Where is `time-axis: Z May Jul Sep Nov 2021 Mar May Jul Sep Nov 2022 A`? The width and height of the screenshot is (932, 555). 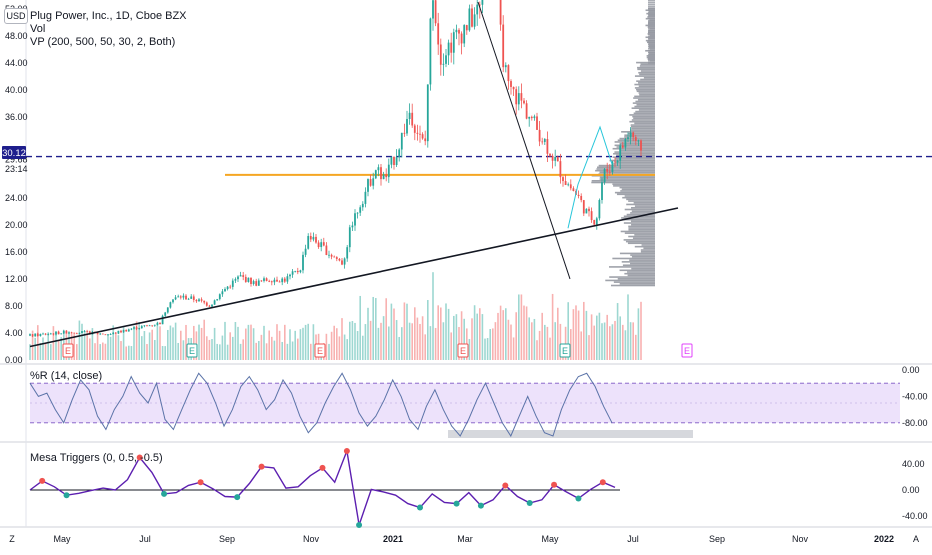
time-axis: Z May Jul Sep Nov 2021 Mar May Jul Sep Nov 2022 A is located at coordinates (464, 539).